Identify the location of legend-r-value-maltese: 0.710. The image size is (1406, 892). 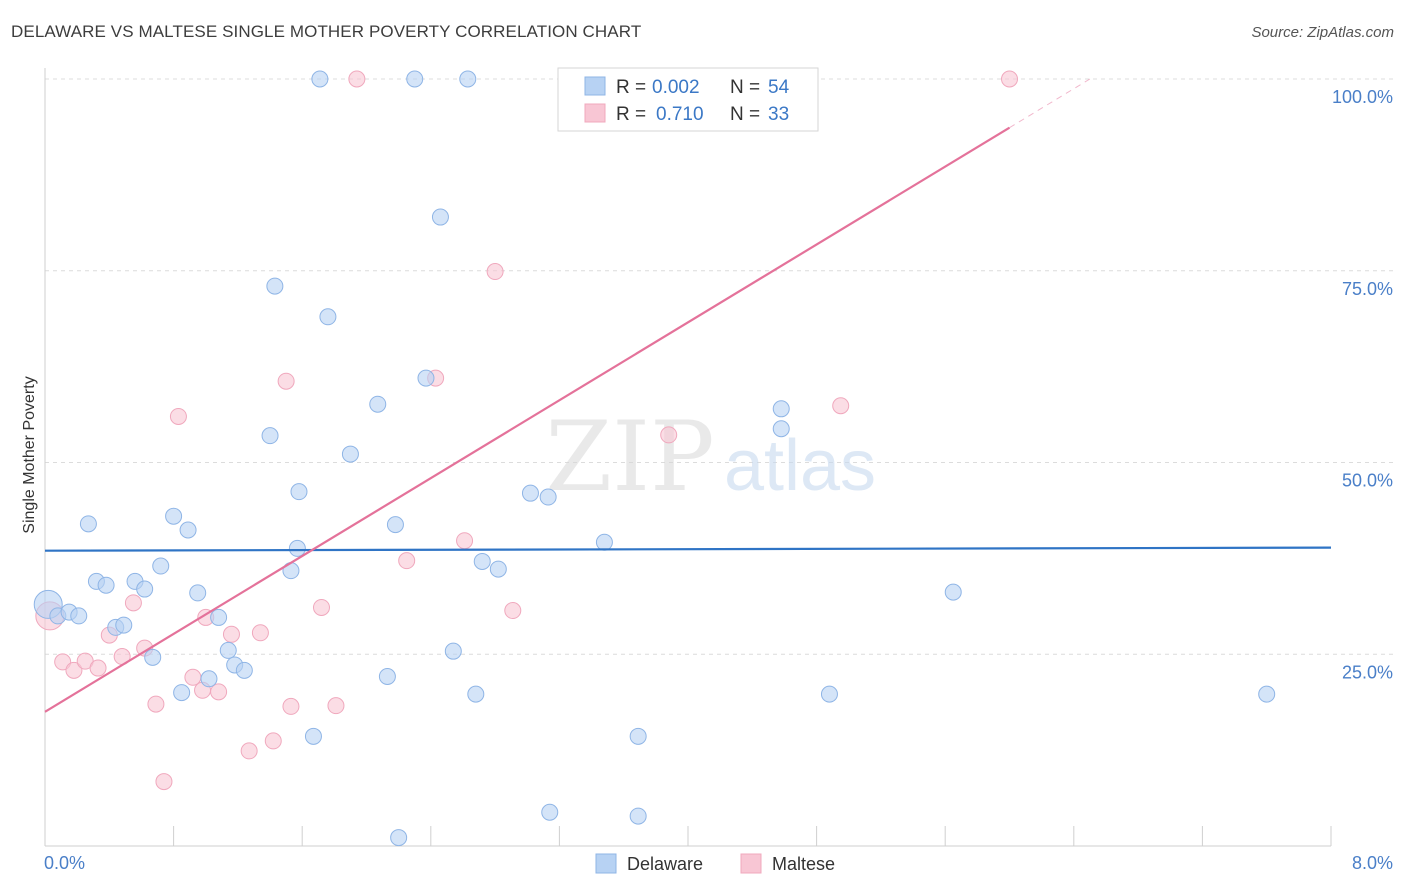
(680, 114).